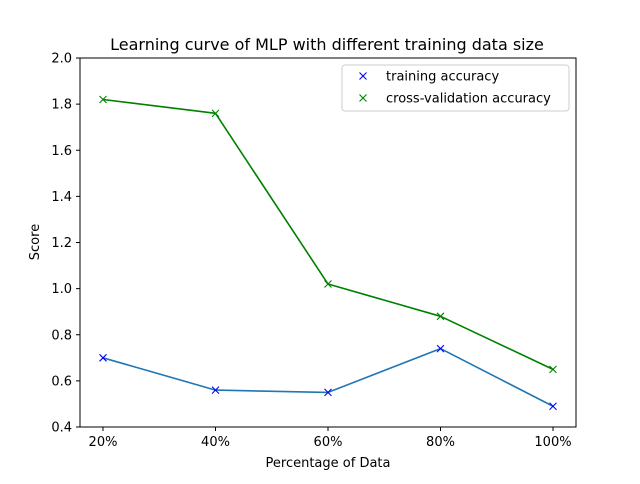  Describe the element at coordinates (61, 243) in the screenshot. I see `y-tick-label: 1.2` at that location.